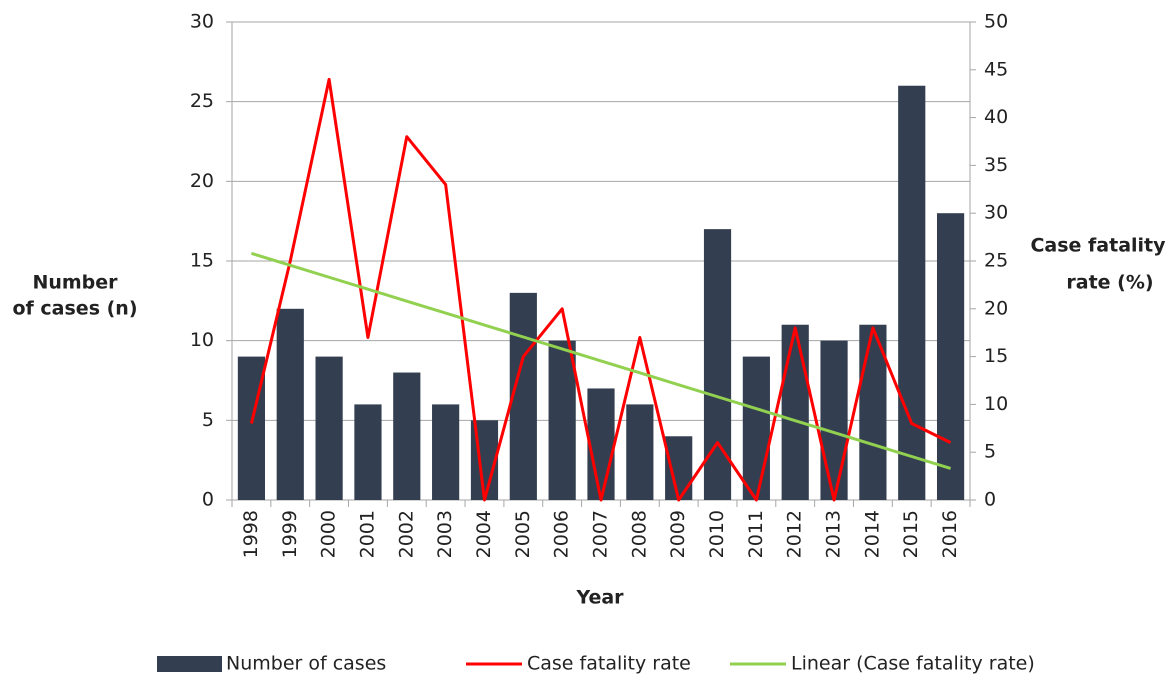 The image size is (1173, 680). Describe the element at coordinates (1109, 283) in the screenshot. I see `y2-axis-title: rate (%)` at that location.